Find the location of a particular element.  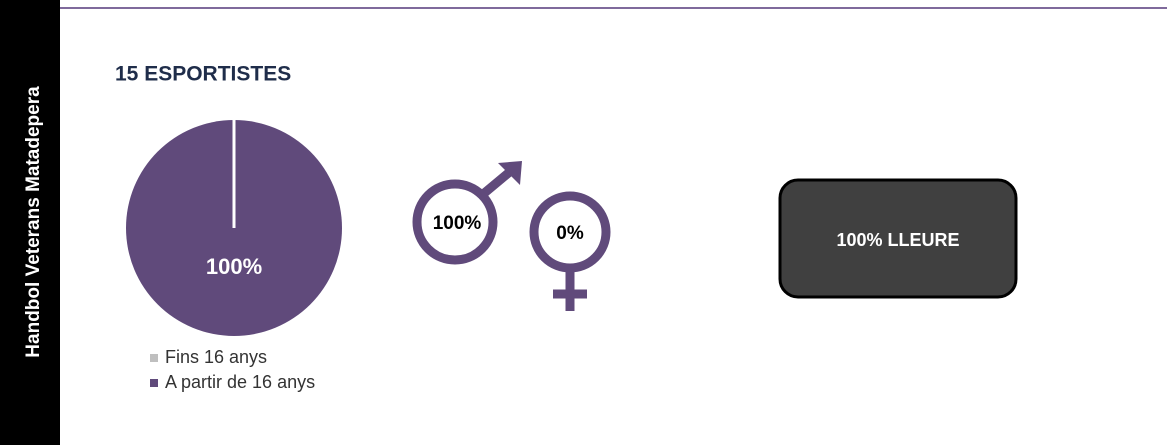

male-circle is located at coordinates (455, 222).